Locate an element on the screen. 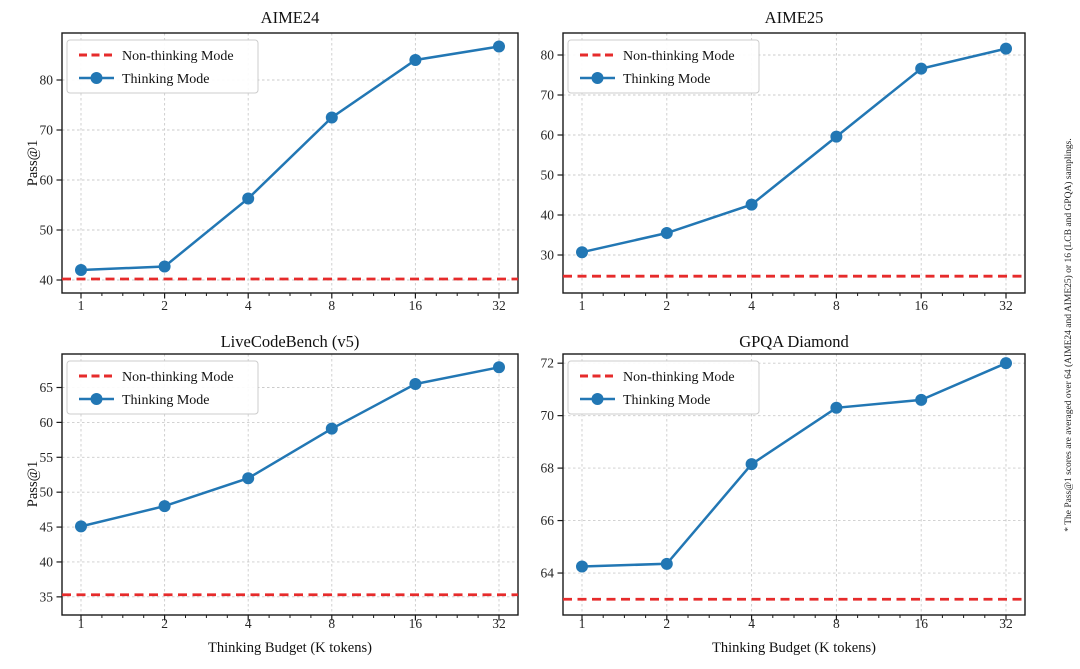  chart-title: AIME24 is located at coordinates (290, 17).